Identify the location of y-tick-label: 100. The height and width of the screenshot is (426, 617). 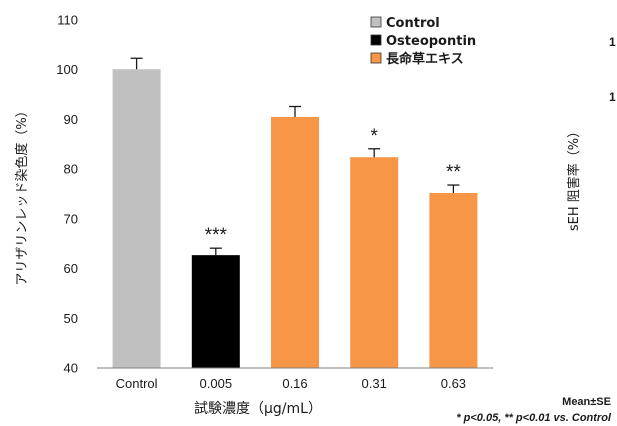
(67, 69).